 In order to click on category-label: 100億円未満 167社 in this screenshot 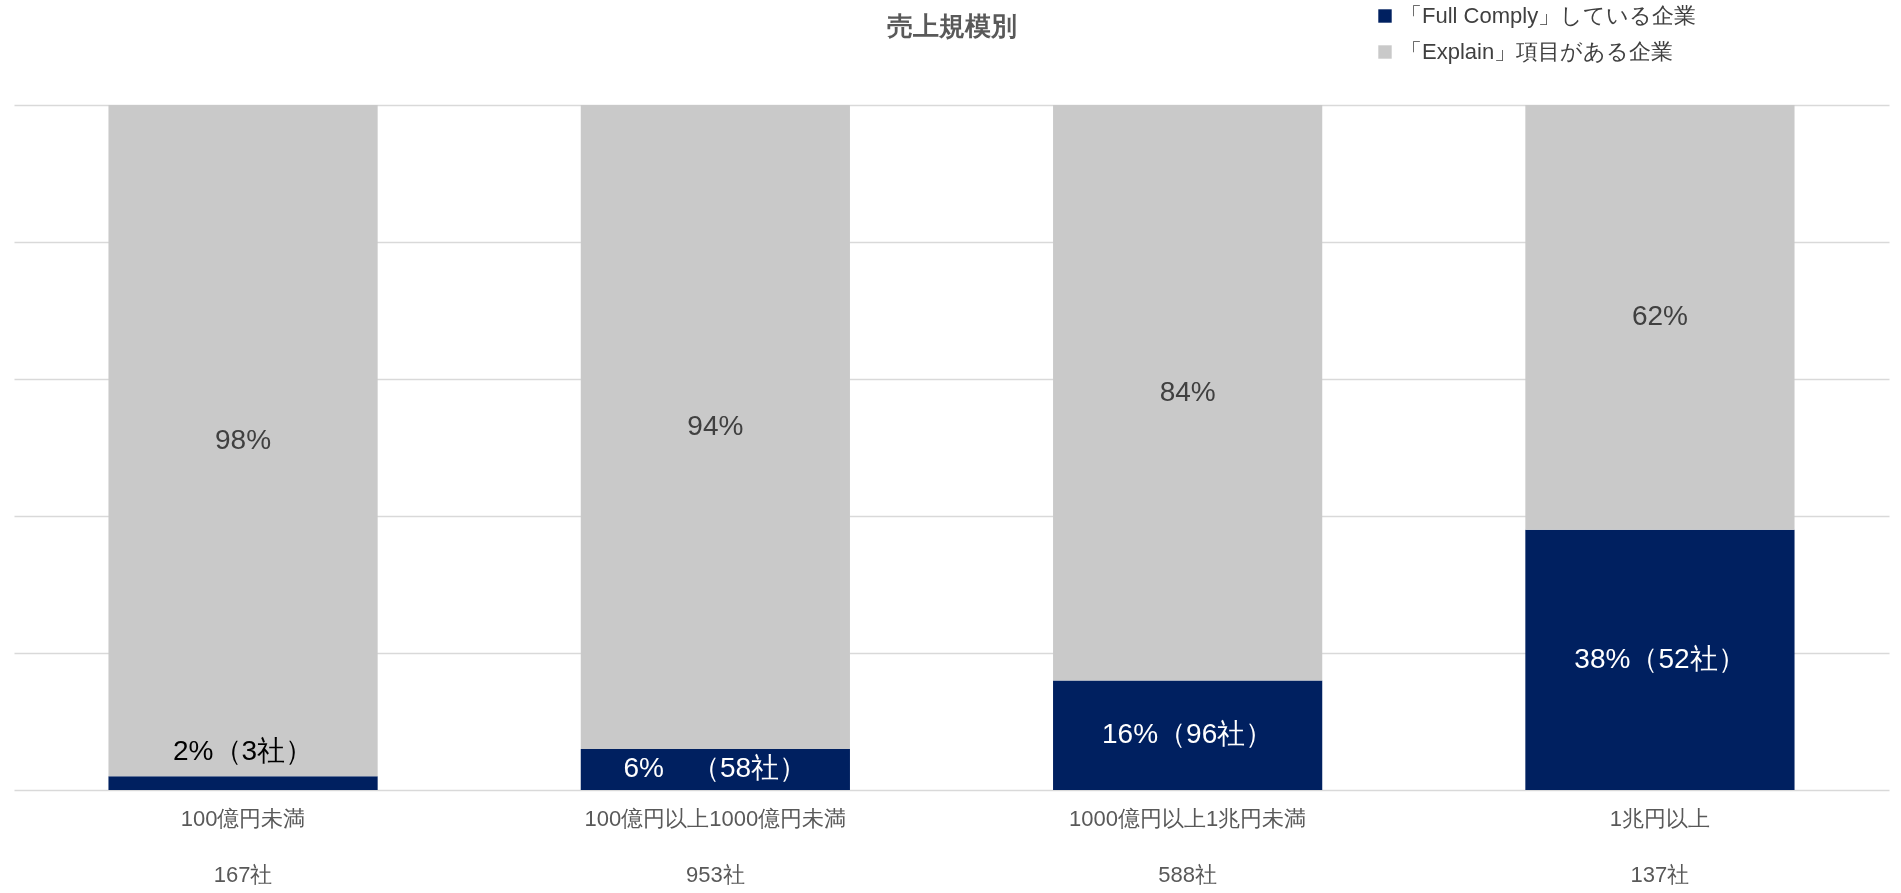, I will do `click(243, 846)`.